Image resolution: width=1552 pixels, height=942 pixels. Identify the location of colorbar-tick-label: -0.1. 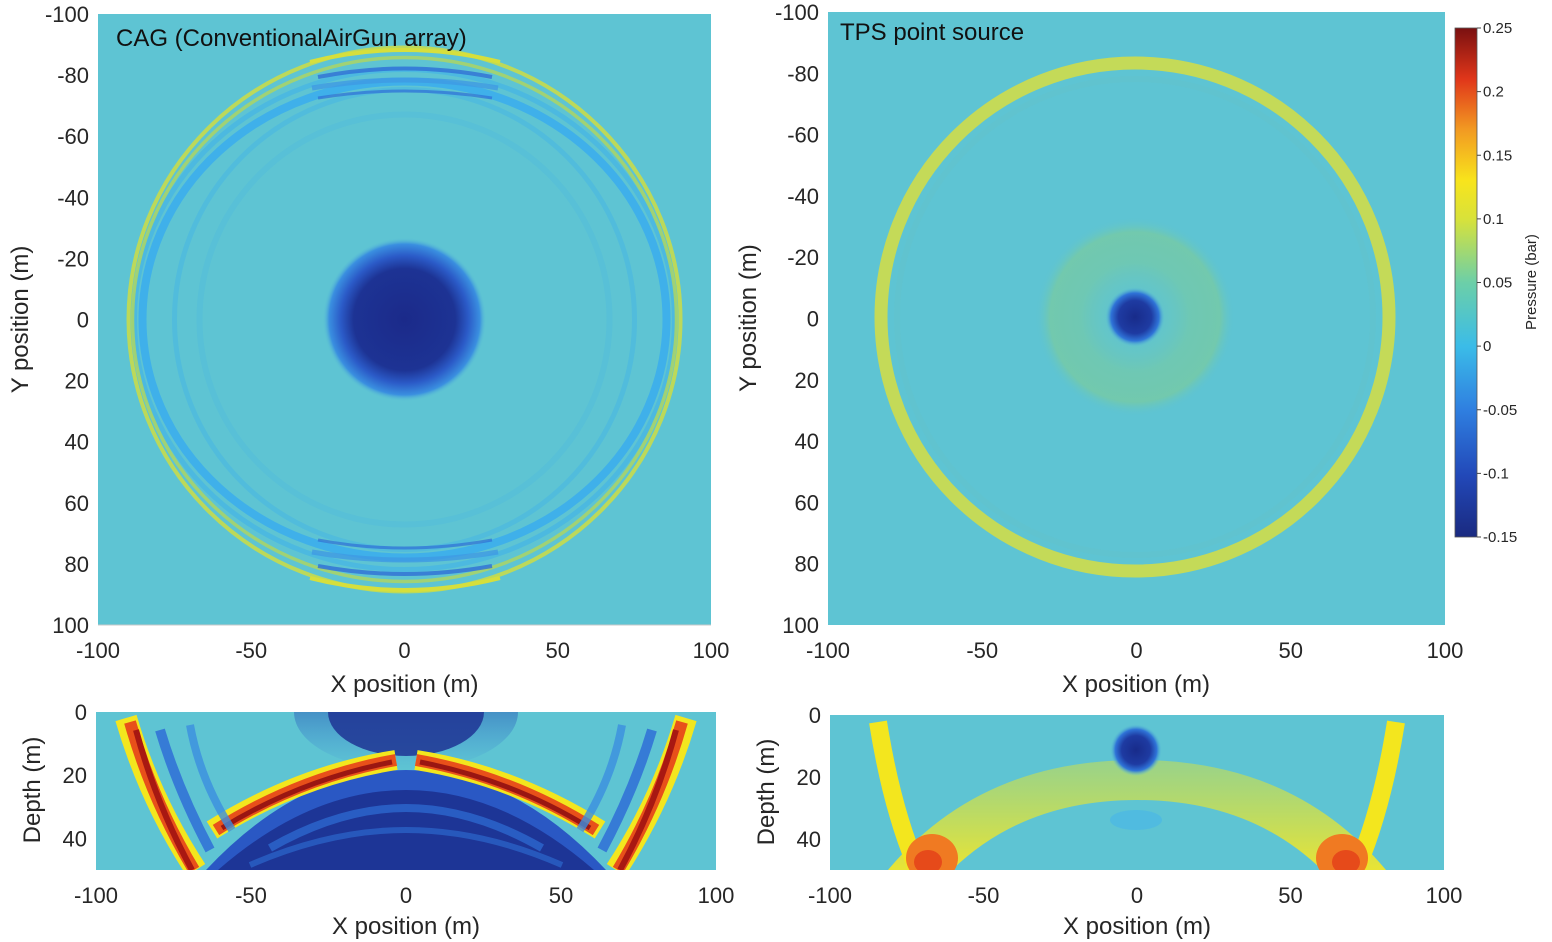
(1496, 473).